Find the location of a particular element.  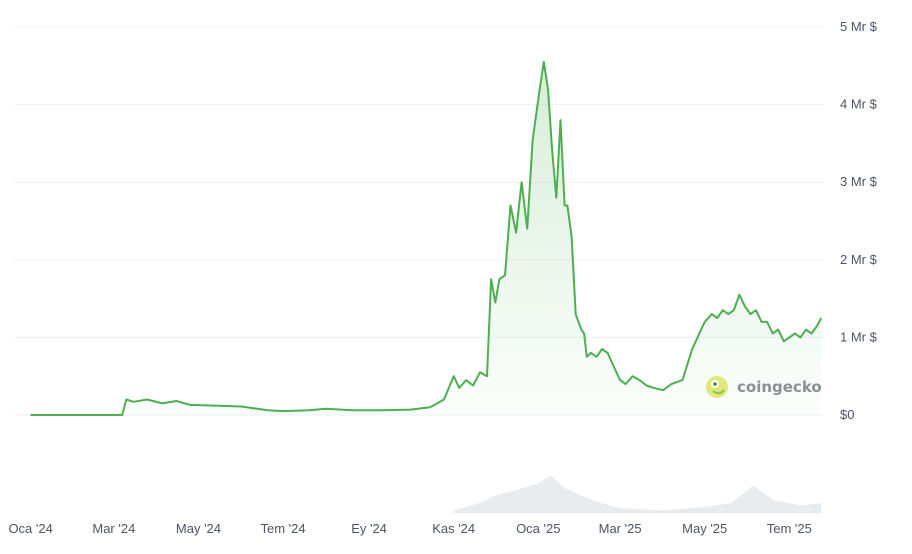

y-tick-label: 1 Mr $ is located at coordinates (859, 336).